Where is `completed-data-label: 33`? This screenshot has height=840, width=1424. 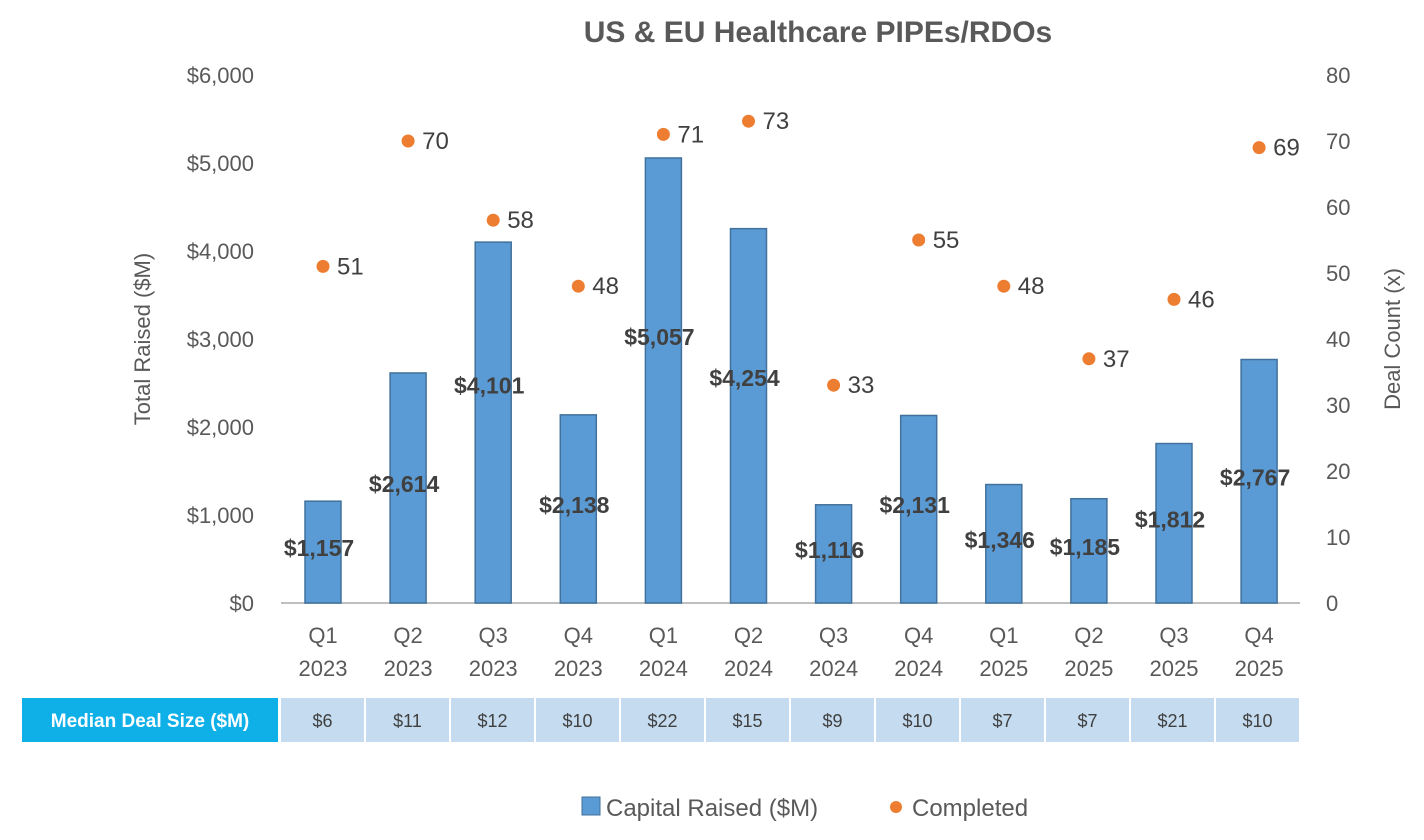
completed-data-label: 33 is located at coordinates (861, 385).